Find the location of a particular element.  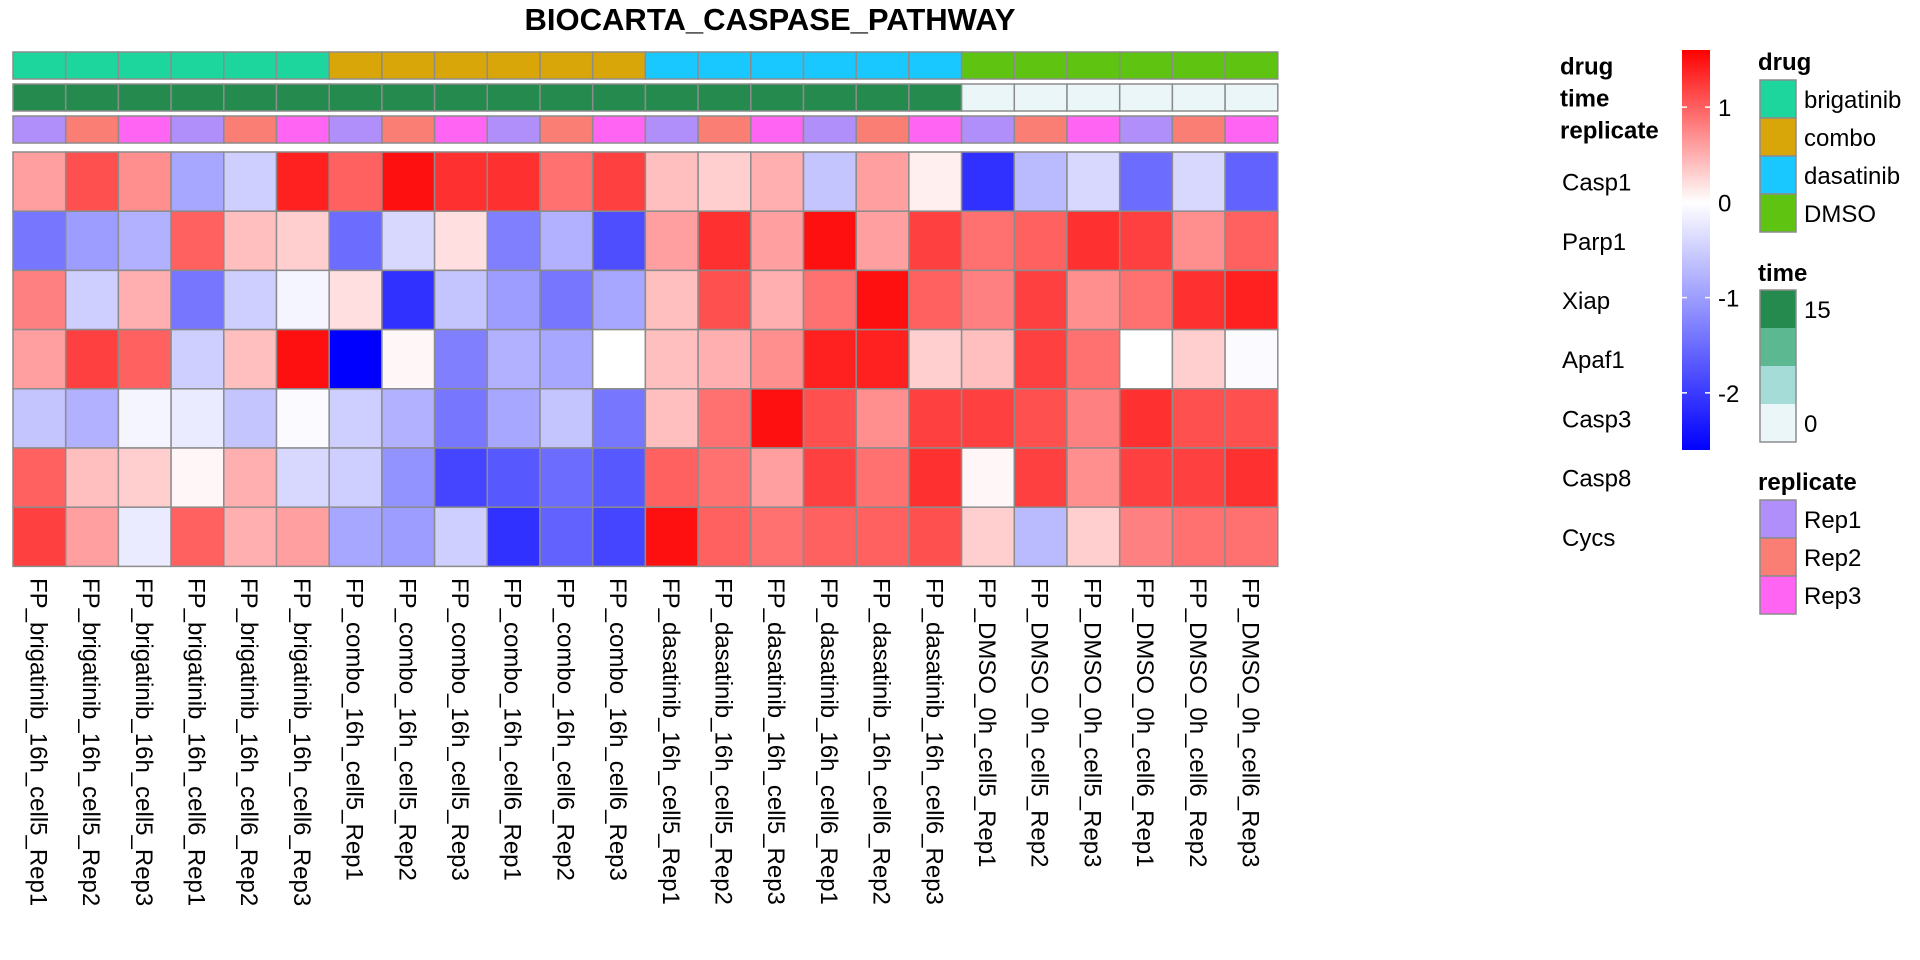

time-gradient-band is located at coordinates (1778, 347).